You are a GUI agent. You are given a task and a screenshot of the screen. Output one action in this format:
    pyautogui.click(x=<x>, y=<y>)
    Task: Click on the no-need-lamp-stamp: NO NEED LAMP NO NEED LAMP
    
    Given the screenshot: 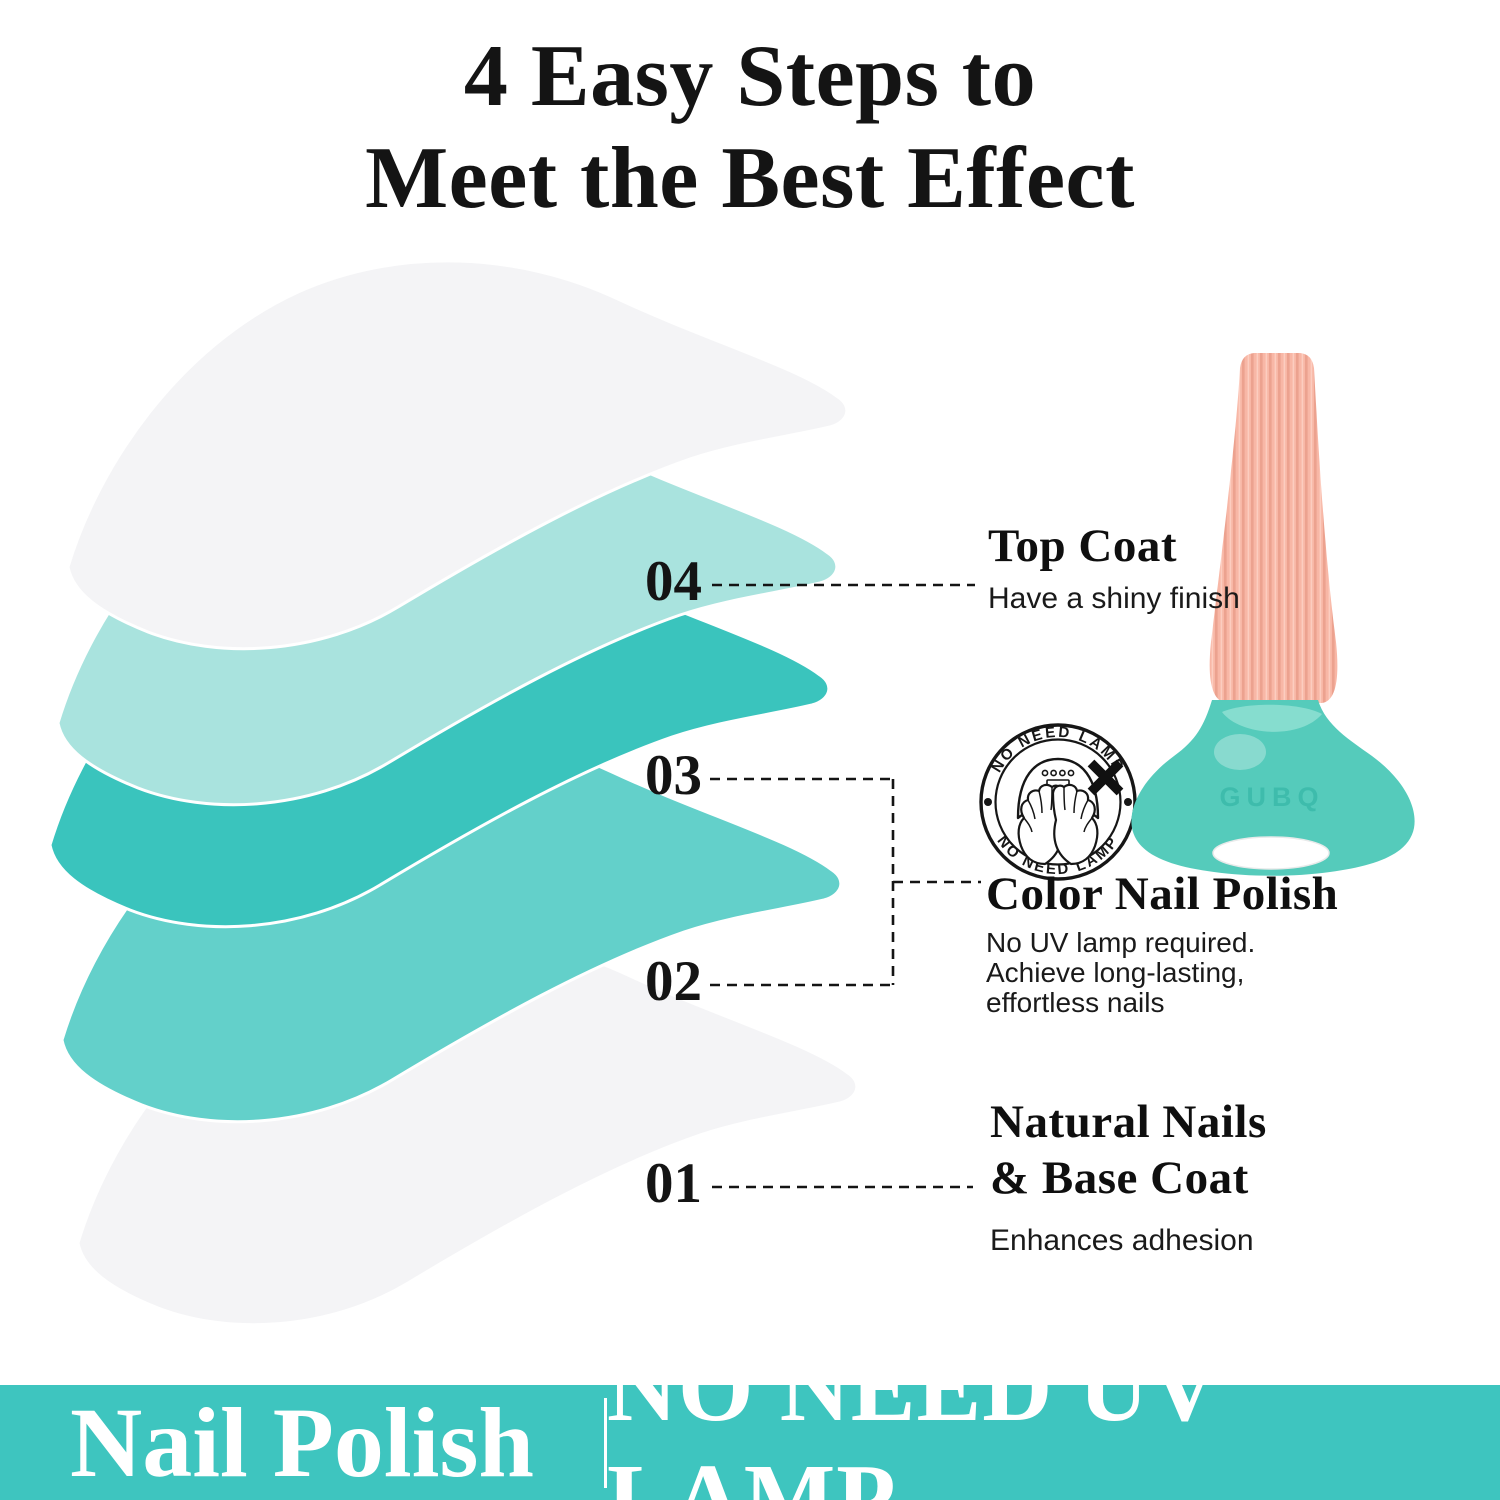 What is the action you would take?
    pyautogui.click(x=1058, y=802)
    